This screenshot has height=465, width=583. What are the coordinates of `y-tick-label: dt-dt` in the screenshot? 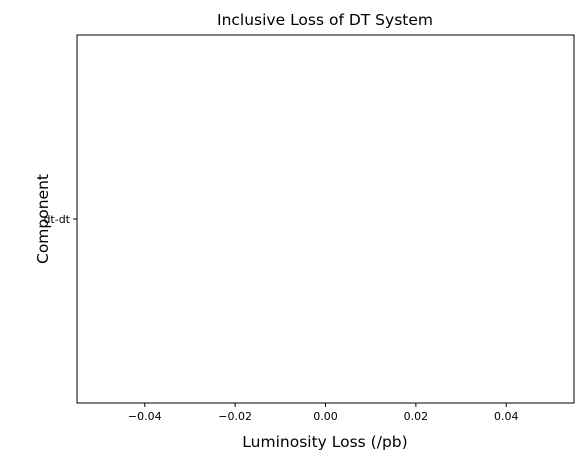 It's located at (56, 219).